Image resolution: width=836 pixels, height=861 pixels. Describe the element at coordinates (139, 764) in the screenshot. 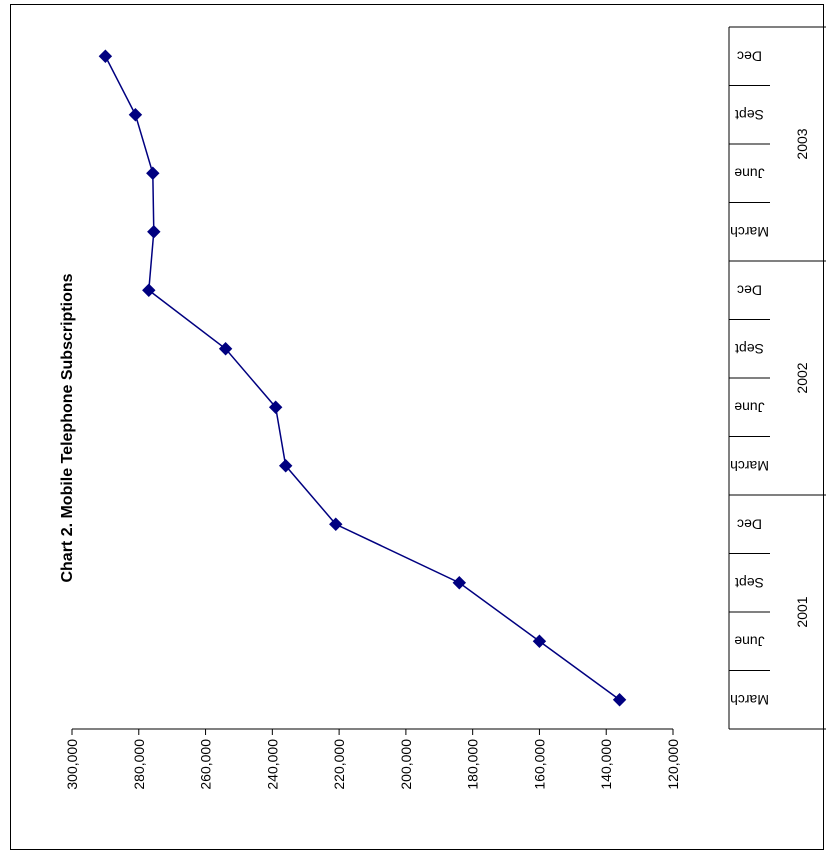

I see `value-tick-label: 280,000` at that location.